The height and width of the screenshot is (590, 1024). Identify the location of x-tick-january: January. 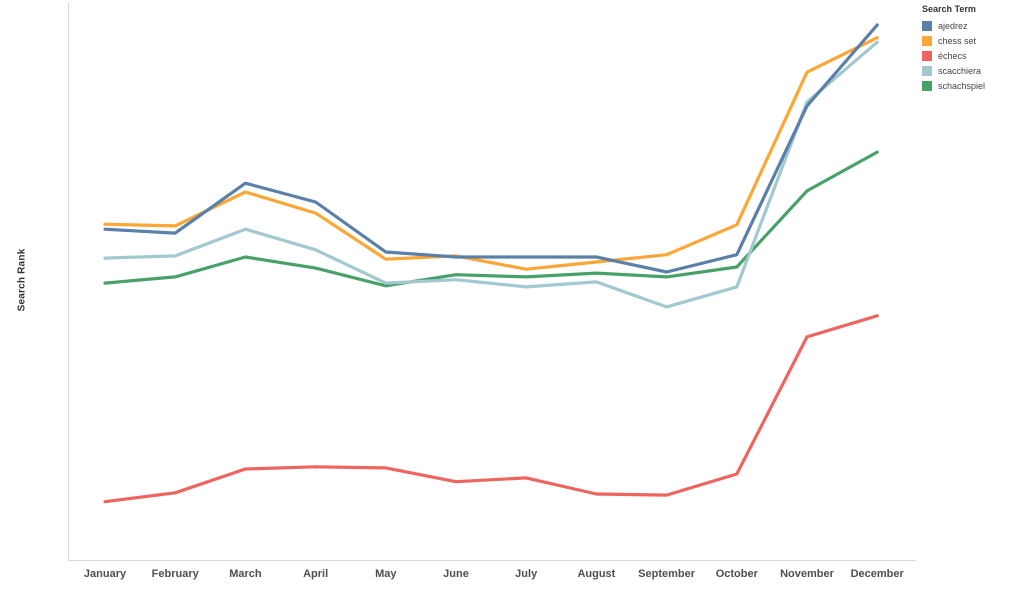
(105, 574).